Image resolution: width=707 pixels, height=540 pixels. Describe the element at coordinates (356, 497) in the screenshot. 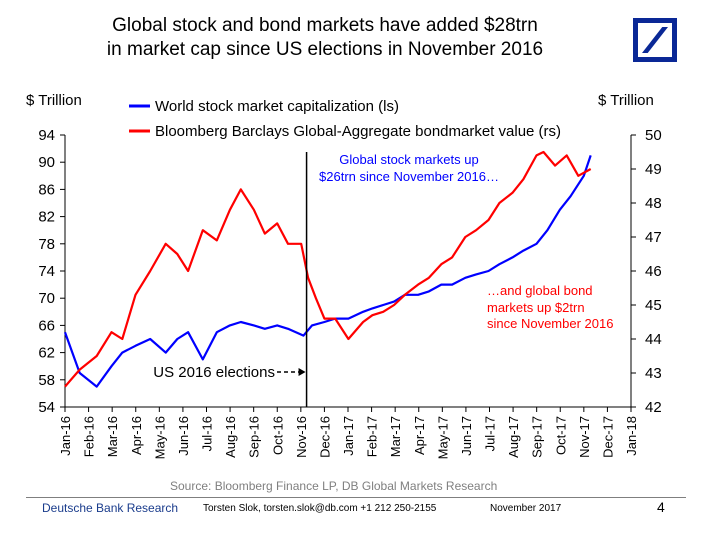

I see `footer-divider` at that location.